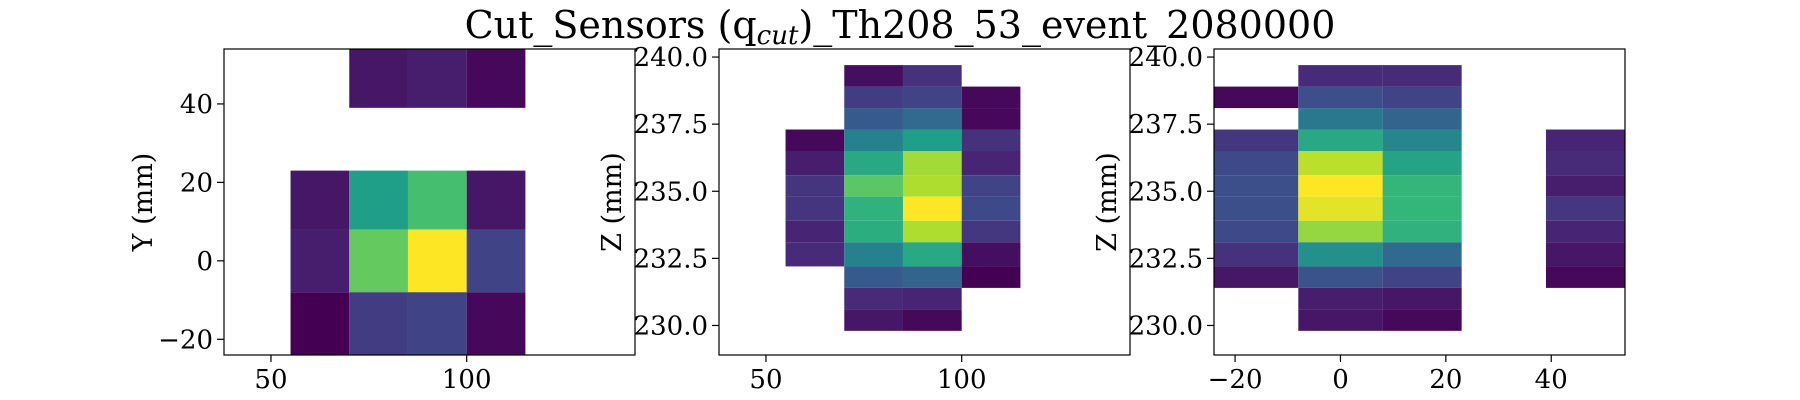  What do you see at coordinates (143, 203) in the screenshot?
I see `y-axis-label: Y (mm)` at bounding box center [143, 203].